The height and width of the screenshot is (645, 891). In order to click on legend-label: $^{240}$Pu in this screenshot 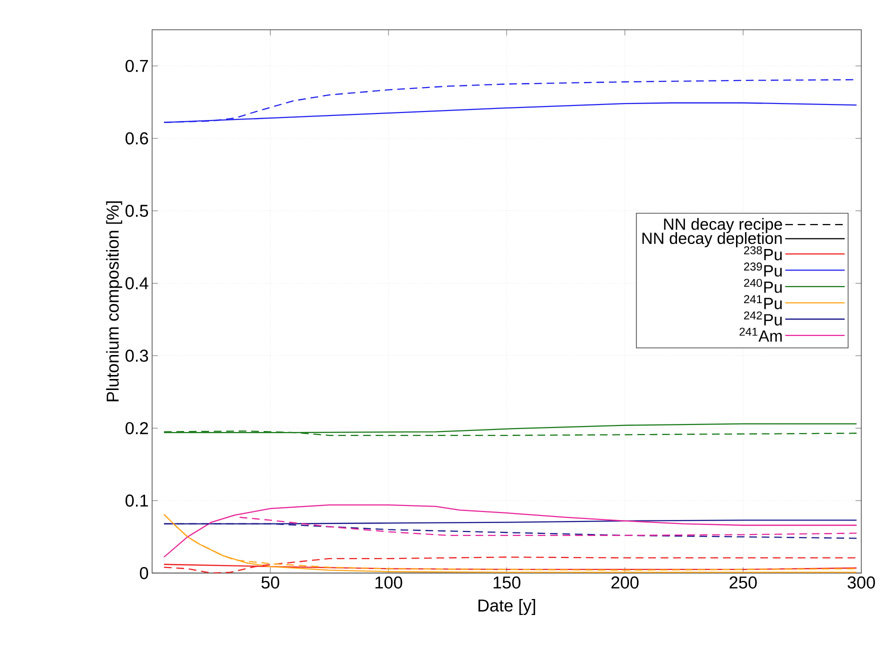, I will do `click(763, 285)`.